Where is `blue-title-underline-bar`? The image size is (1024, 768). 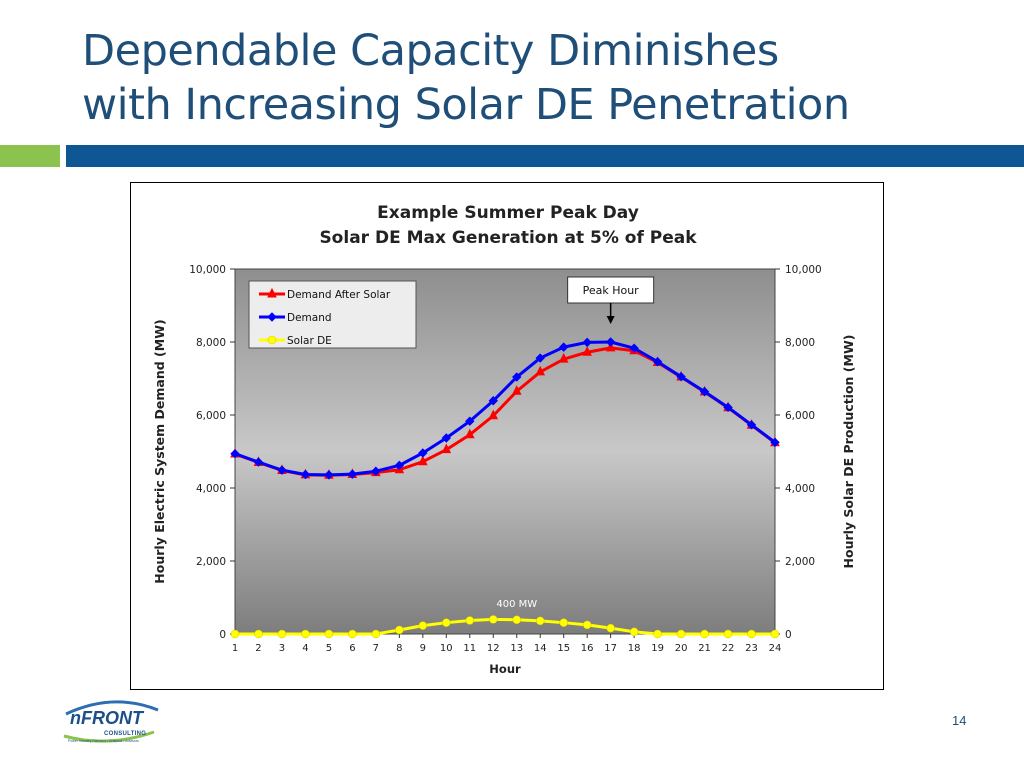
blue-title-underline-bar is located at coordinates (545, 156).